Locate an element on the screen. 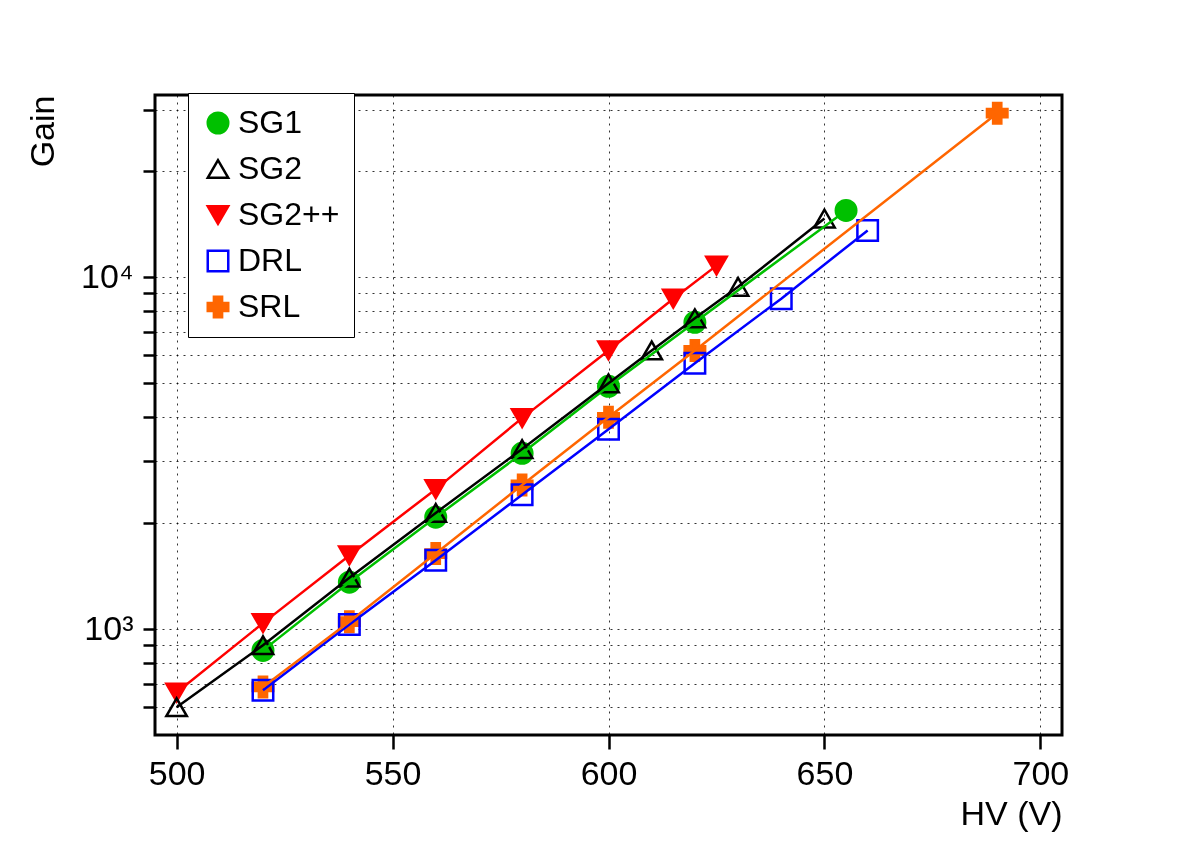 The width and height of the screenshot is (1182, 846). legend-label: SRL is located at coordinates (269, 306).